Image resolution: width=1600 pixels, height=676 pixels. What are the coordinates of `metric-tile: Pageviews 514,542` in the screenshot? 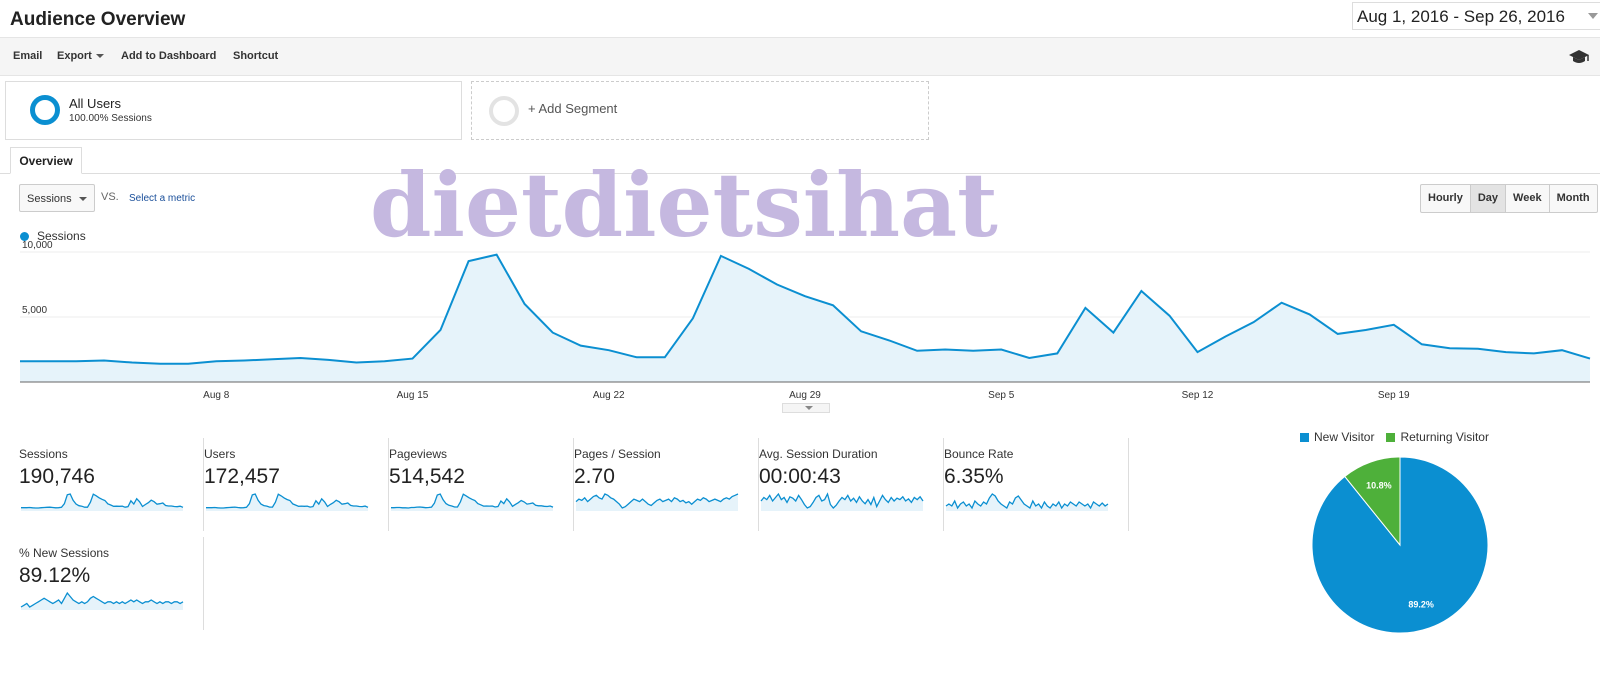 It's located at (481, 484).